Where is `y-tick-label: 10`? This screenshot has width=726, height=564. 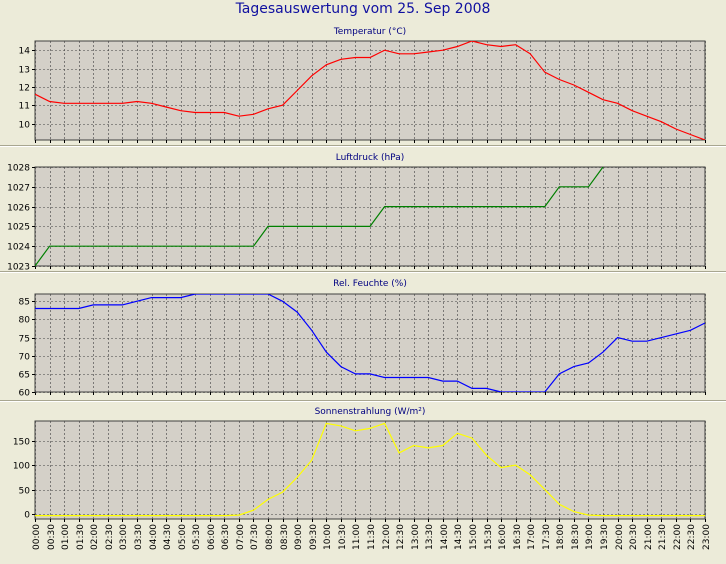 y-tick-label: 10 is located at coordinates (25, 126).